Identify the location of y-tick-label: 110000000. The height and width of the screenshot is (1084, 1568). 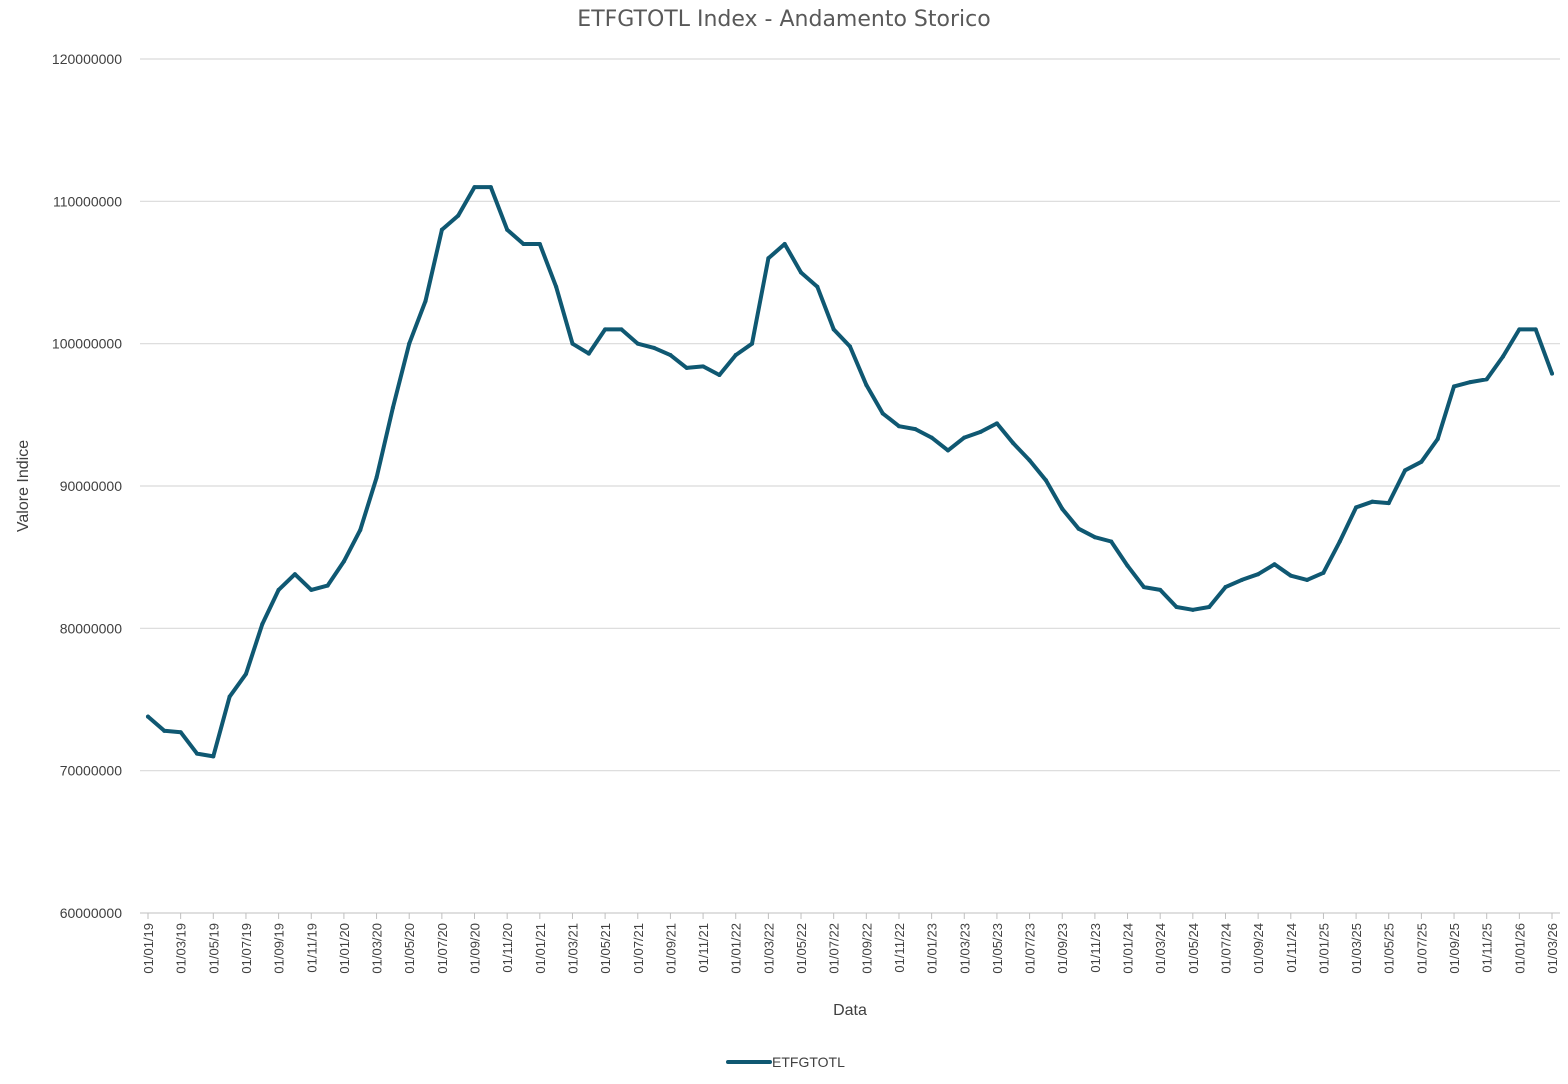
(87, 201).